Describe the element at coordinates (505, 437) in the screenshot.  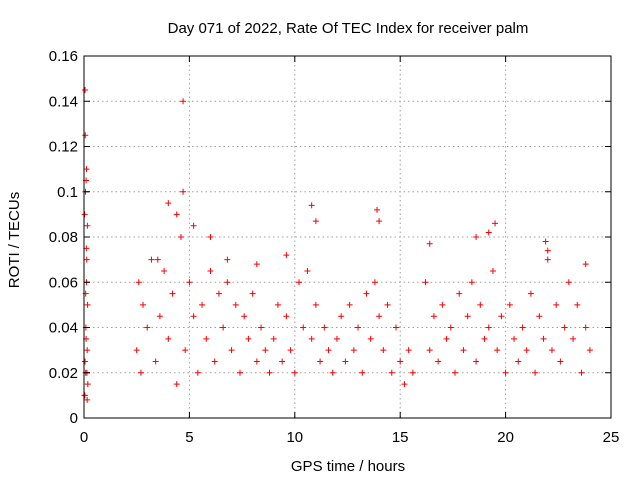
I see `x-tick-label: 20` at that location.